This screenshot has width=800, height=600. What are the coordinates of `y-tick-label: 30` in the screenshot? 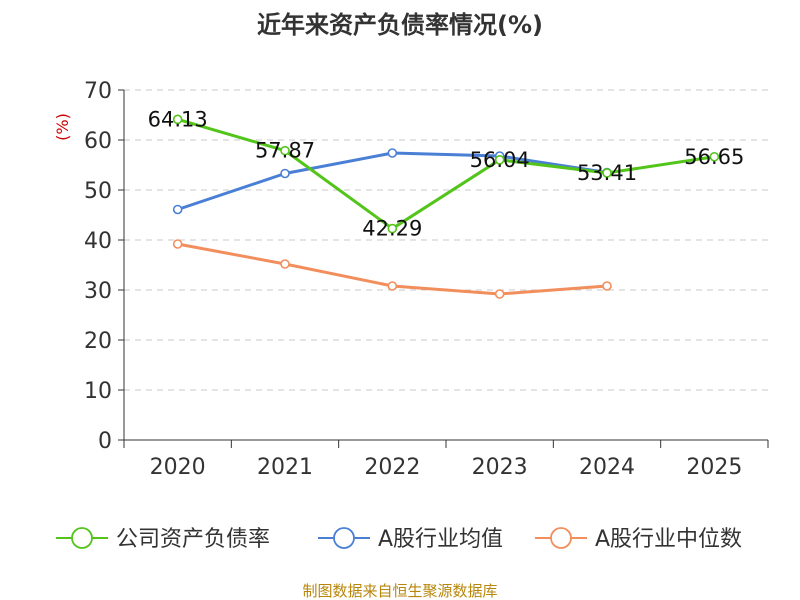 It's located at (98, 291).